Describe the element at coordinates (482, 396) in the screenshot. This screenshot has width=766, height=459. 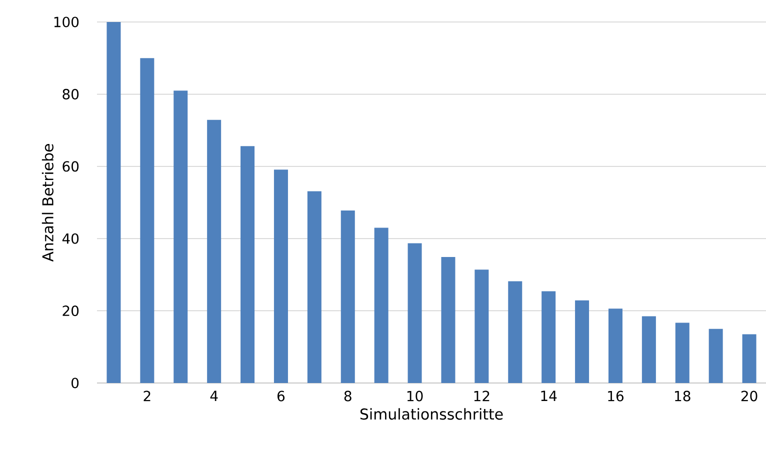
I see `x-tick-label: 12` at that location.